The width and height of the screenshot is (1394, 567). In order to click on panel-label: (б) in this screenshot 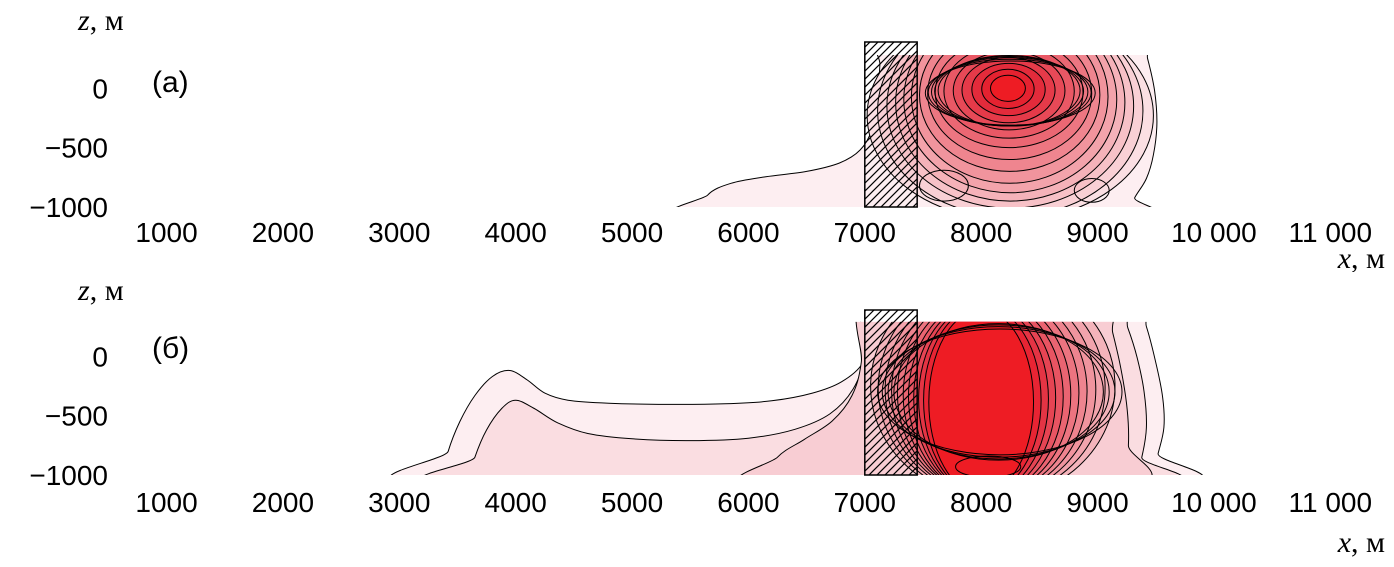, I will do `click(170, 348)`.